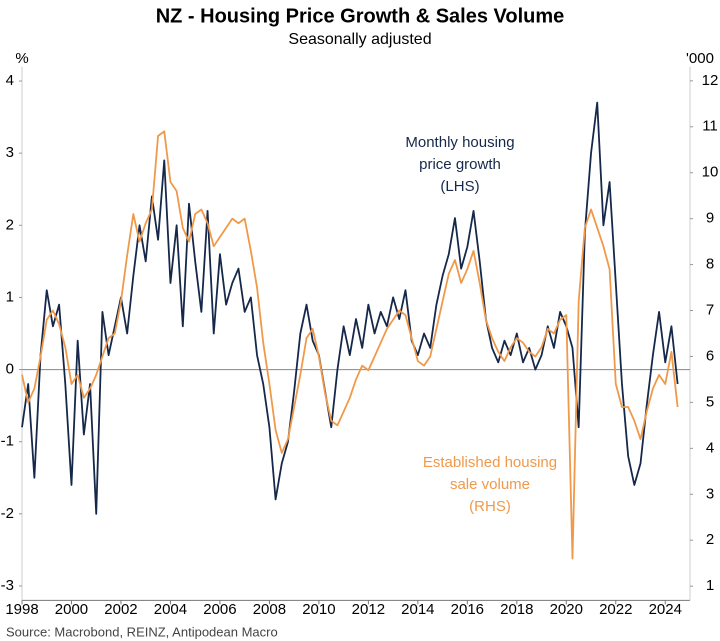 The width and height of the screenshot is (720, 641). I want to click on y-tick-label: 1, so click(10, 296).